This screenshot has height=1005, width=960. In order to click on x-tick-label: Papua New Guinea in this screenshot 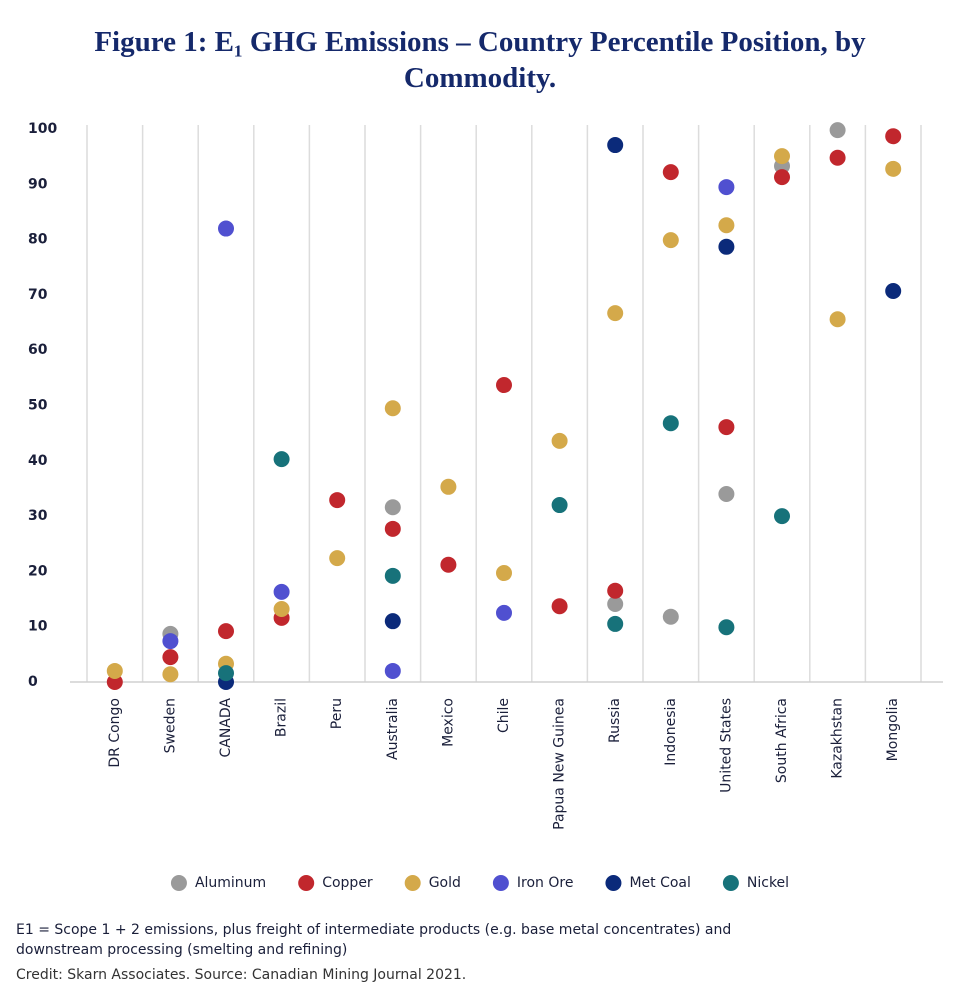, I will do `click(560, 764)`.